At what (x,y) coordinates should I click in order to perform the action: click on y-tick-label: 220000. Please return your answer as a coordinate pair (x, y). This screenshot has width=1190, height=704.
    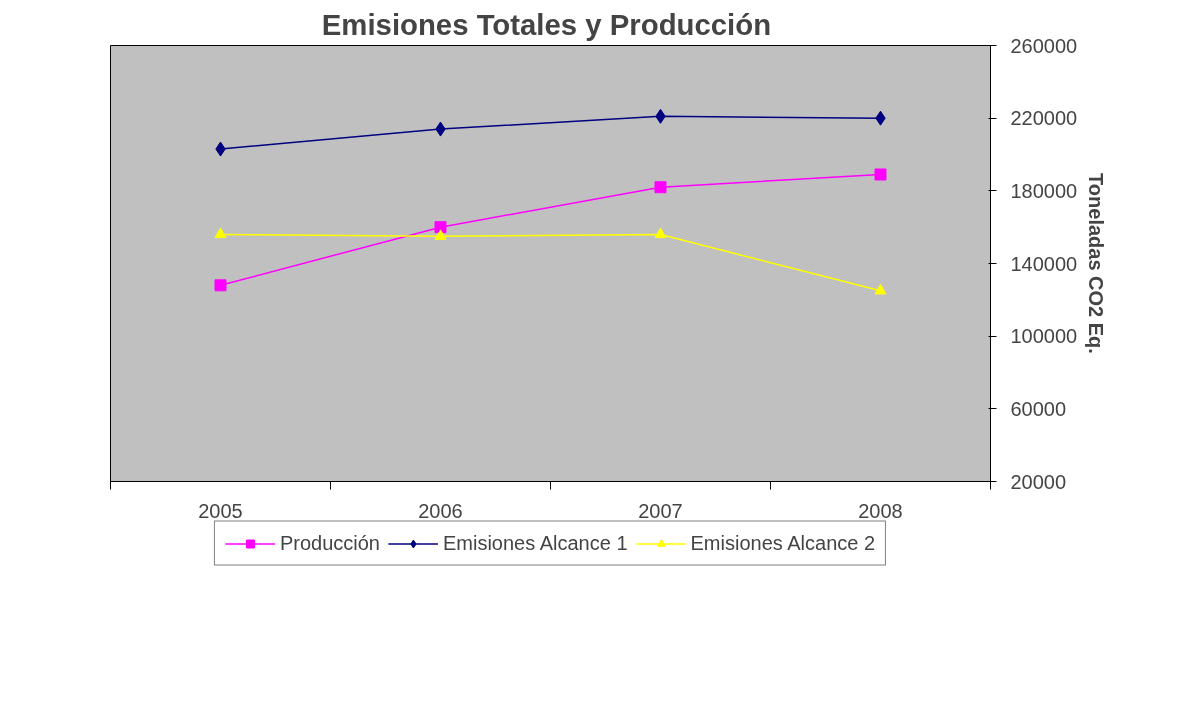
    Looking at the image, I should click on (1044, 118).